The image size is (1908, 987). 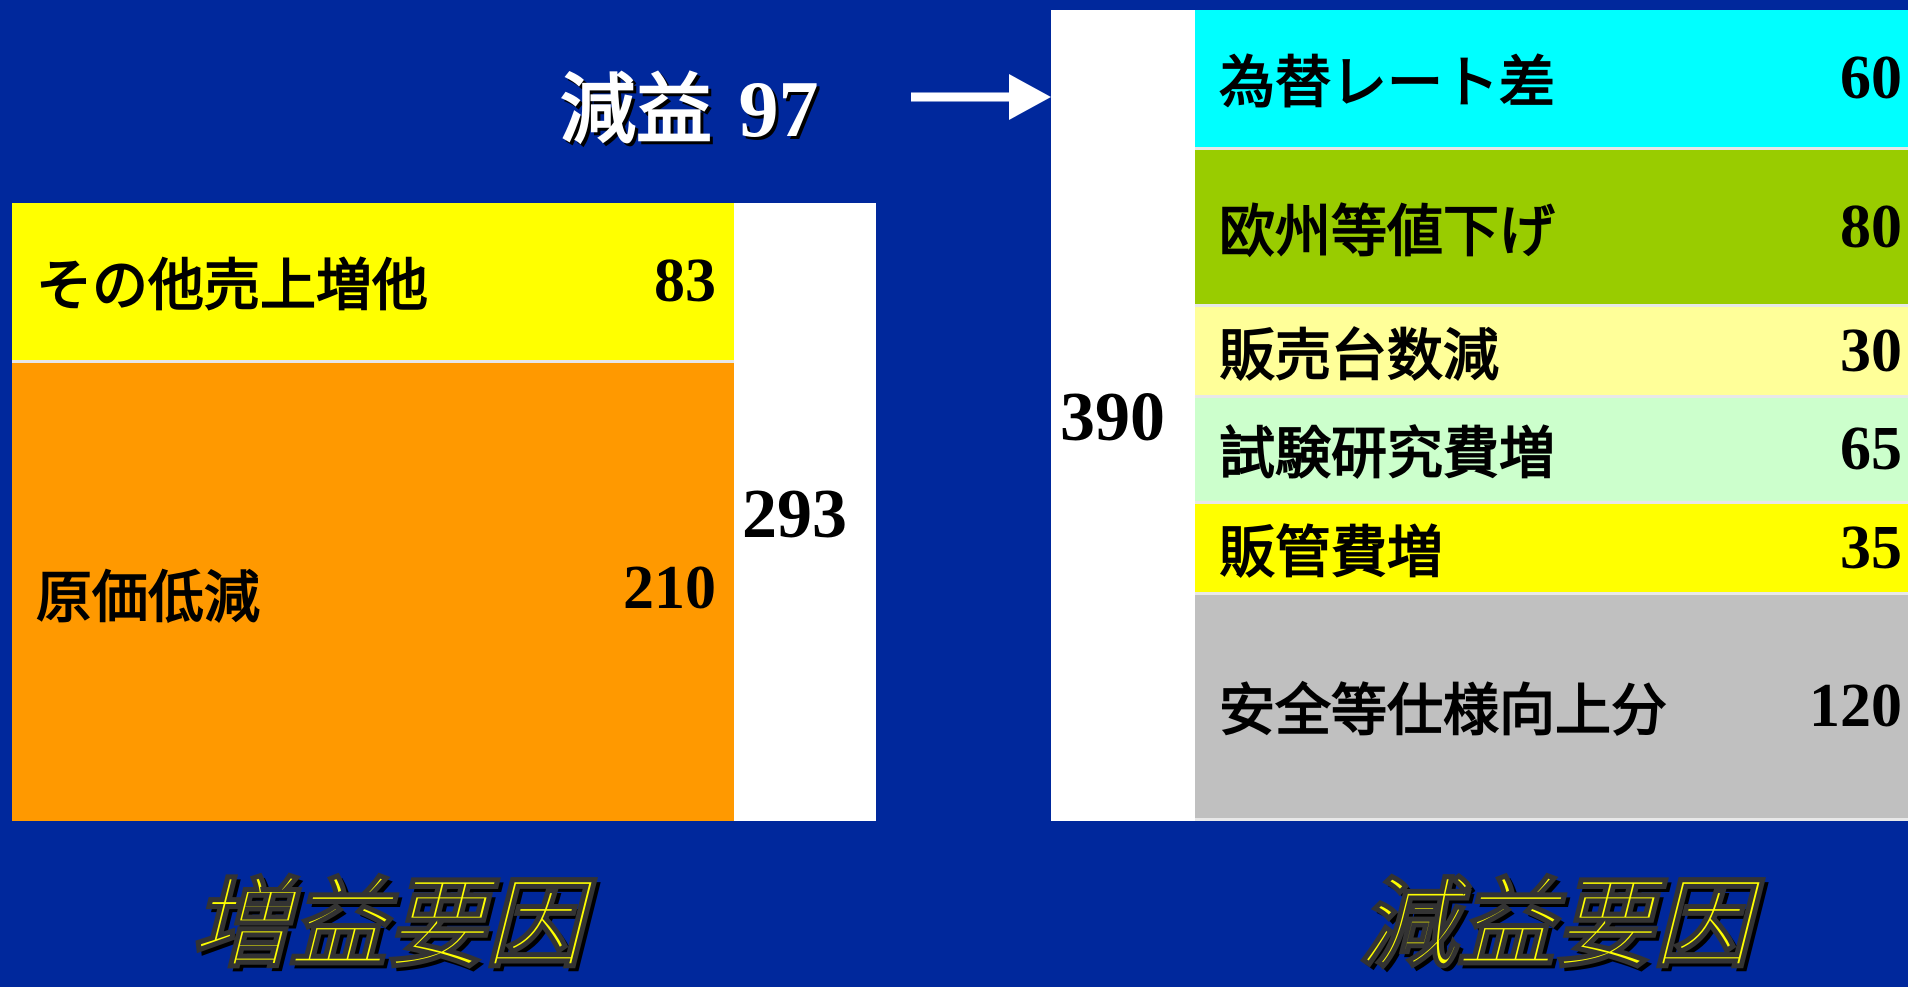 I want to click on item-label: 安全等仕様向上分, so click(x=1443, y=711).